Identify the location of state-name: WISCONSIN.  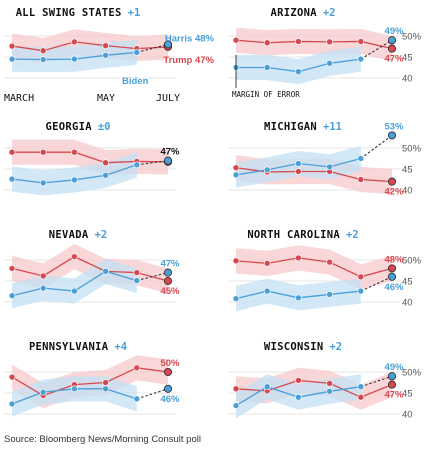
(294, 347).